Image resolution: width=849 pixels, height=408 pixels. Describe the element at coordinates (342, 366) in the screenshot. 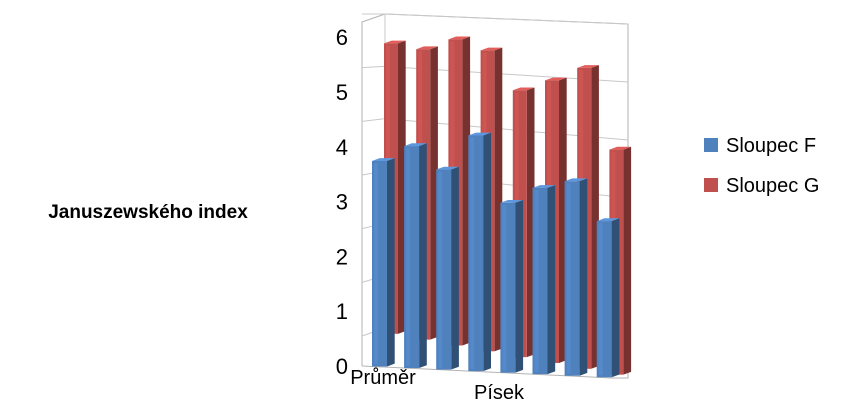

I see `y-tick-label: 0` at that location.